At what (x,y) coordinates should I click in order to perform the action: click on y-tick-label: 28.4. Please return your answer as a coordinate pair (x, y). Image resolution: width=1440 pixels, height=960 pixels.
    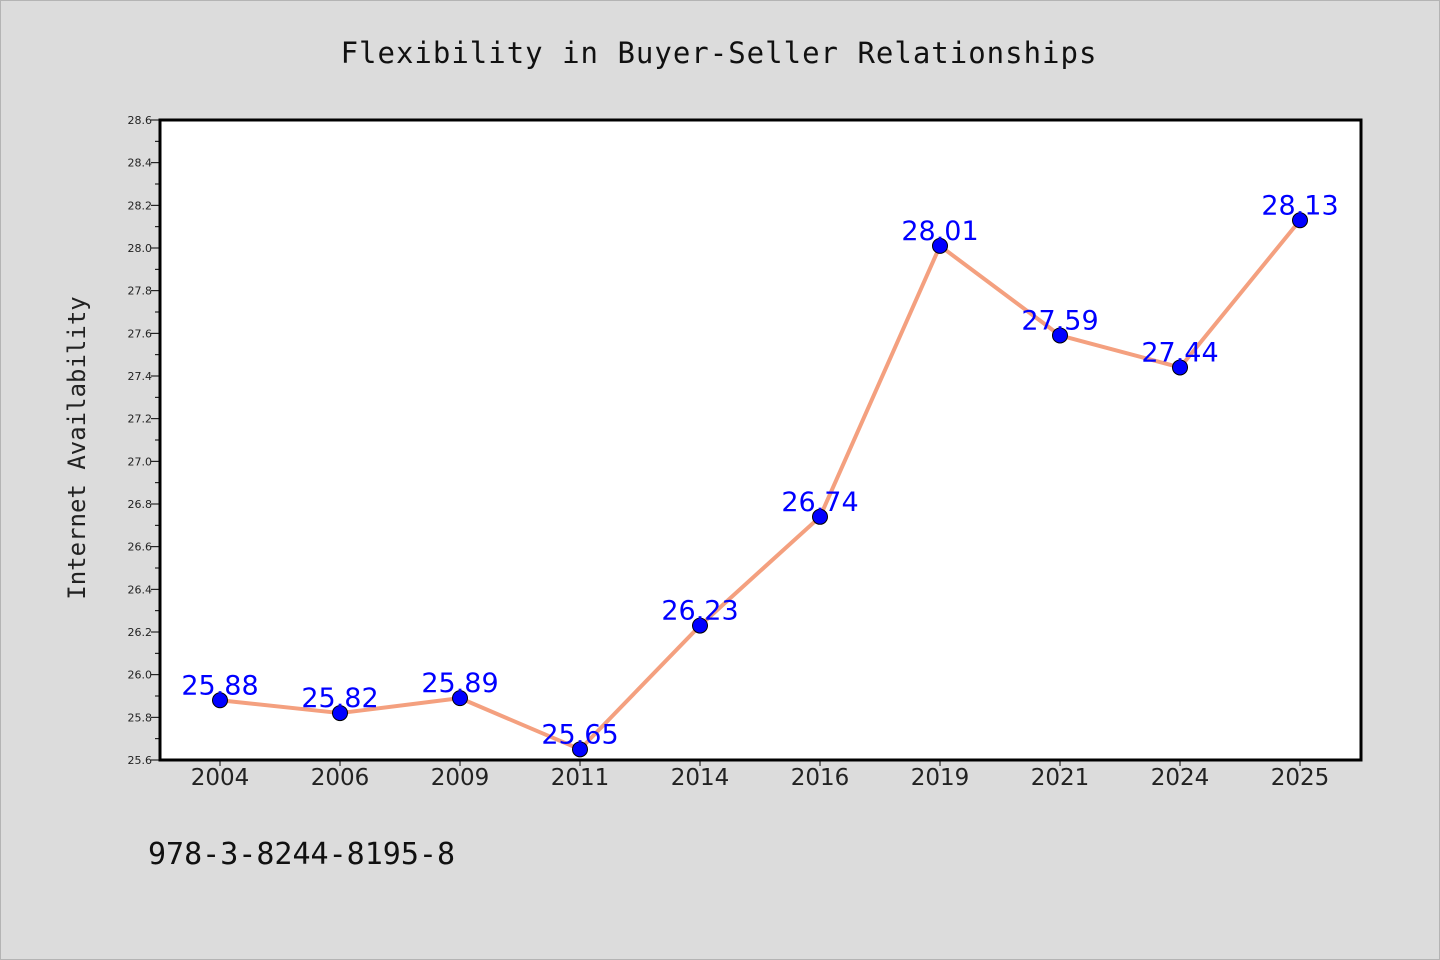
    Looking at the image, I should click on (140, 163).